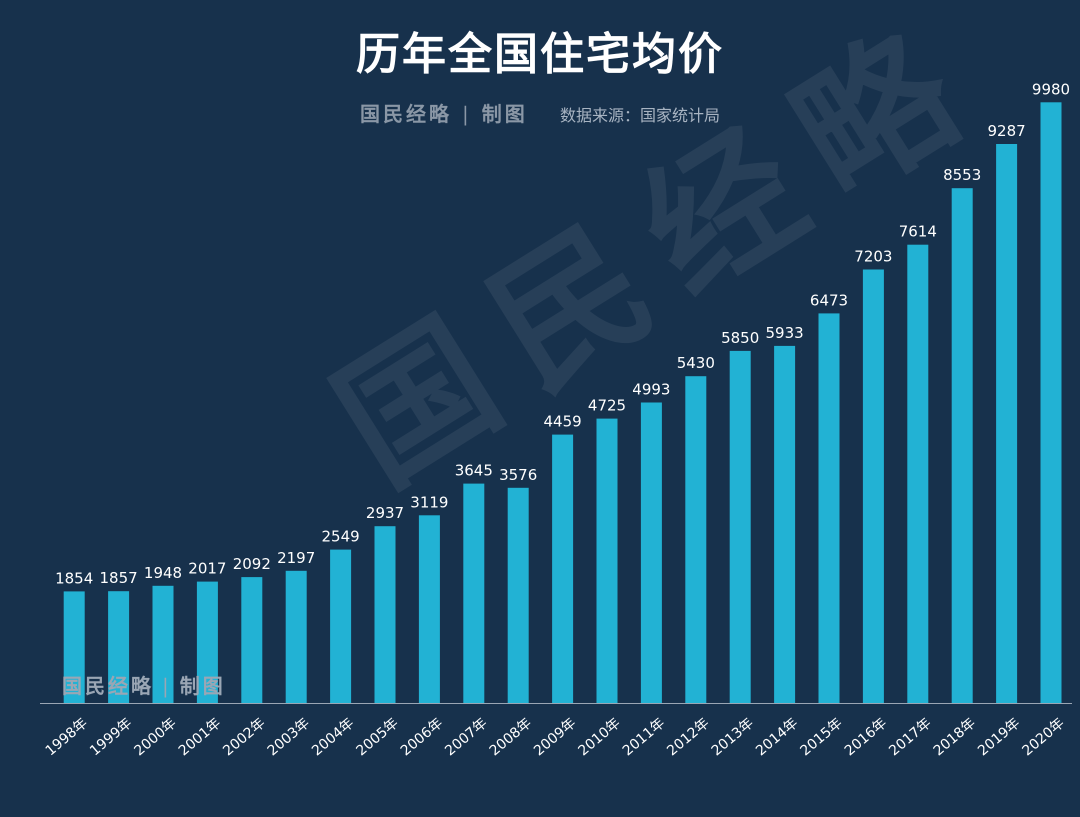 The image size is (1080, 817). Describe the element at coordinates (1051, 403) in the screenshot. I see `bar-2020年` at that location.